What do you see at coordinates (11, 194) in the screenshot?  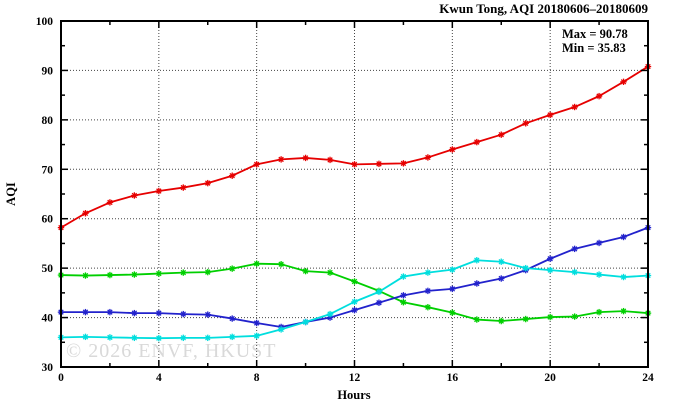 I see `y-axis-title: AQI` at bounding box center [11, 194].